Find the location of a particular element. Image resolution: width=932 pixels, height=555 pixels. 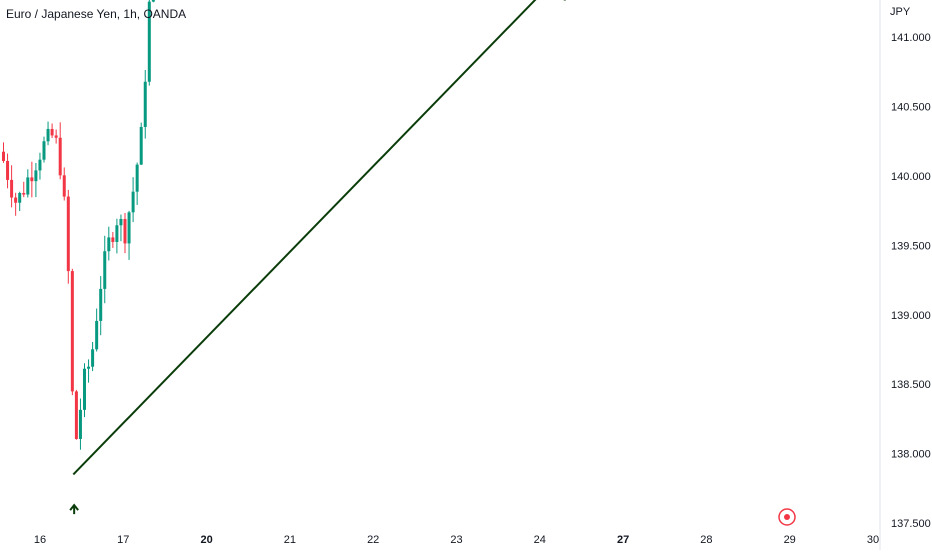

x-tick-label: 27 is located at coordinates (623, 540).